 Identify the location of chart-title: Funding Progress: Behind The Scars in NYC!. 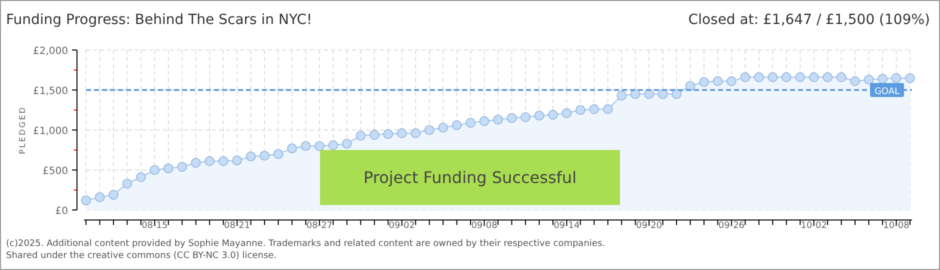
(159, 20).